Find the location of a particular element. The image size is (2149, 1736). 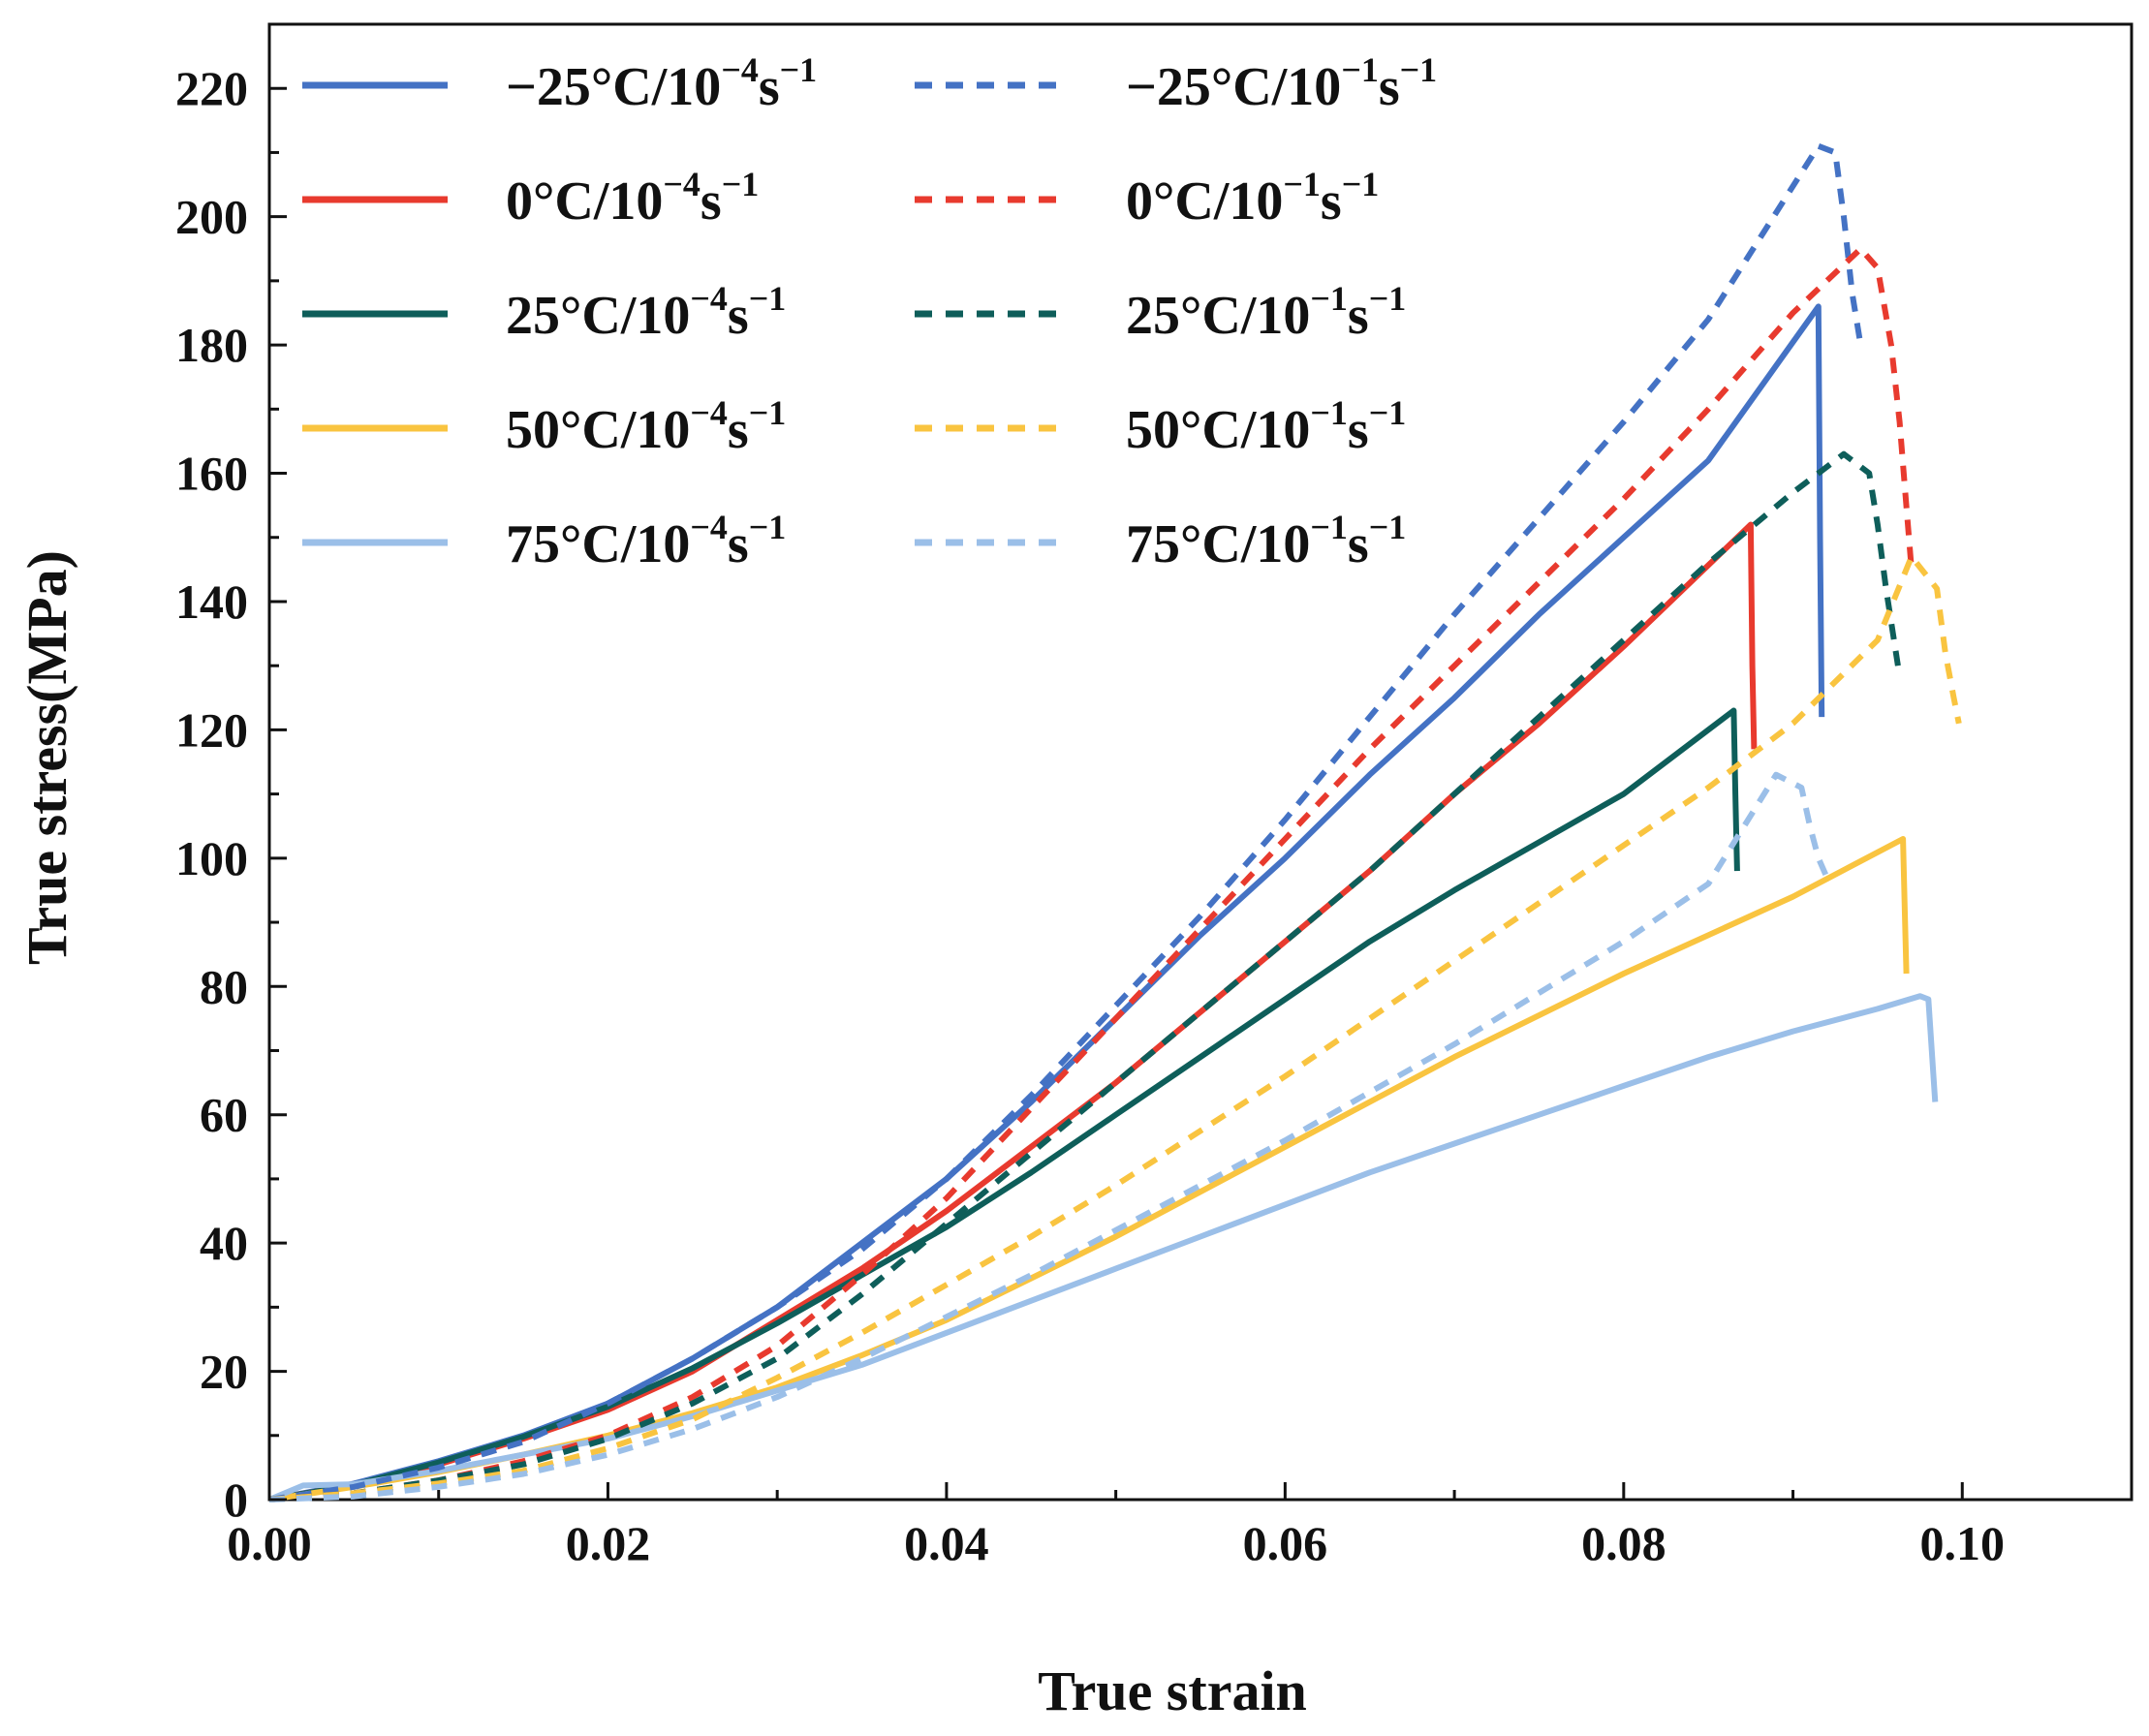

legend-label: 50°C/10−1s−1 is located at coordinates (1266, 426).